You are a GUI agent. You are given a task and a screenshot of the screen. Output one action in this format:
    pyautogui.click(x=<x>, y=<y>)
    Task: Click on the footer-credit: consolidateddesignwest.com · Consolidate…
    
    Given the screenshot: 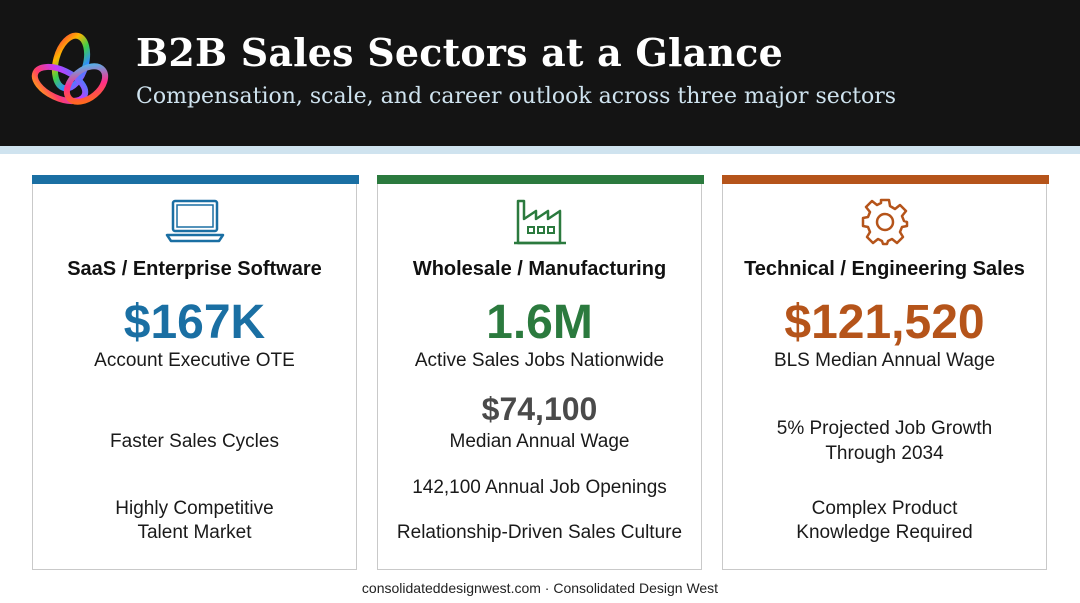 What is the action you would take?
    pyautogui.click(x=540, y=588)
    